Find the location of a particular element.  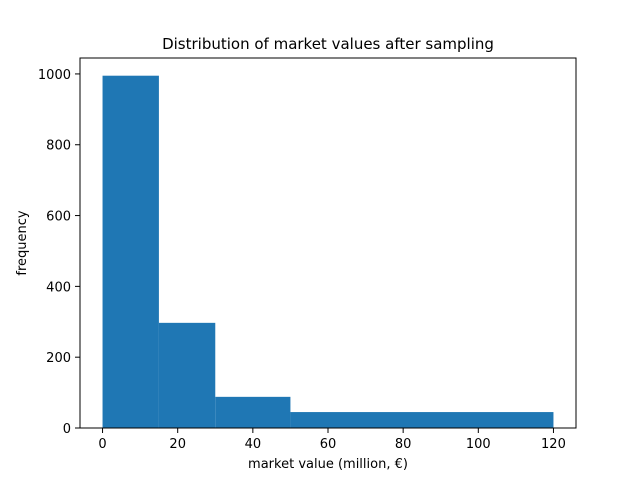

y-axis-label: frequency is located at coordinates (22, 243).